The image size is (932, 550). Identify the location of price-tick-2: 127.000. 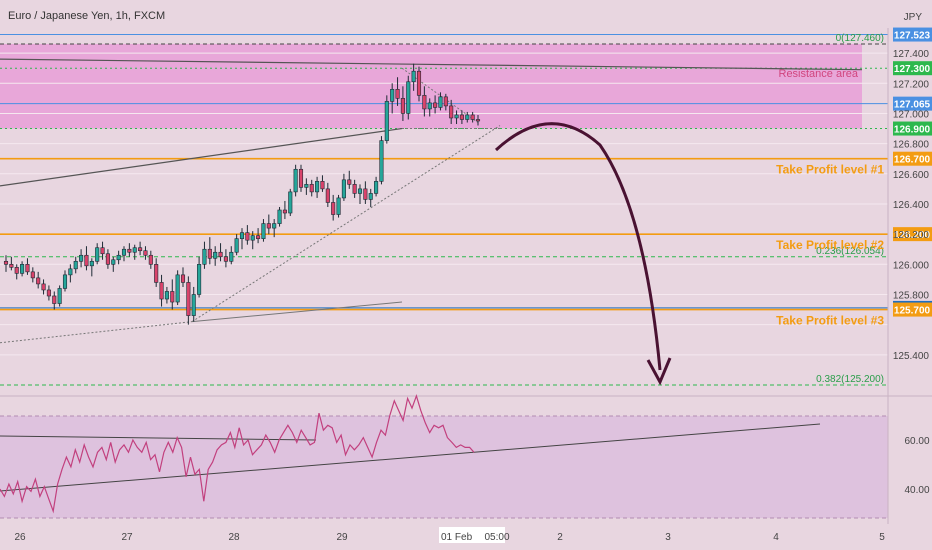
(911, 114).